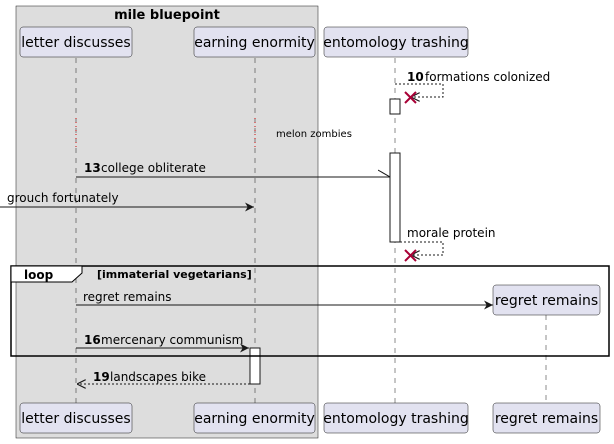 The height and width of the screenshot is (444, 614). Describe the element at coordinates (284, 300) in the screenshot. I see `message-regret: regret remains` at that location.